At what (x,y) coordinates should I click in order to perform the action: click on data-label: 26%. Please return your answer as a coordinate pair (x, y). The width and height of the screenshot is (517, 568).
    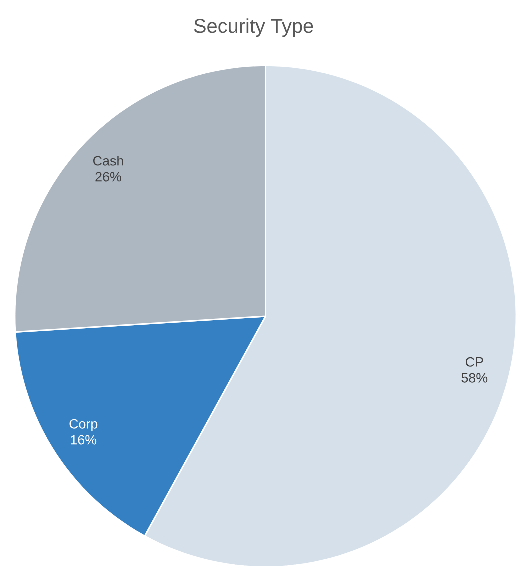
    Looking at the image, I should click on (109, 177).